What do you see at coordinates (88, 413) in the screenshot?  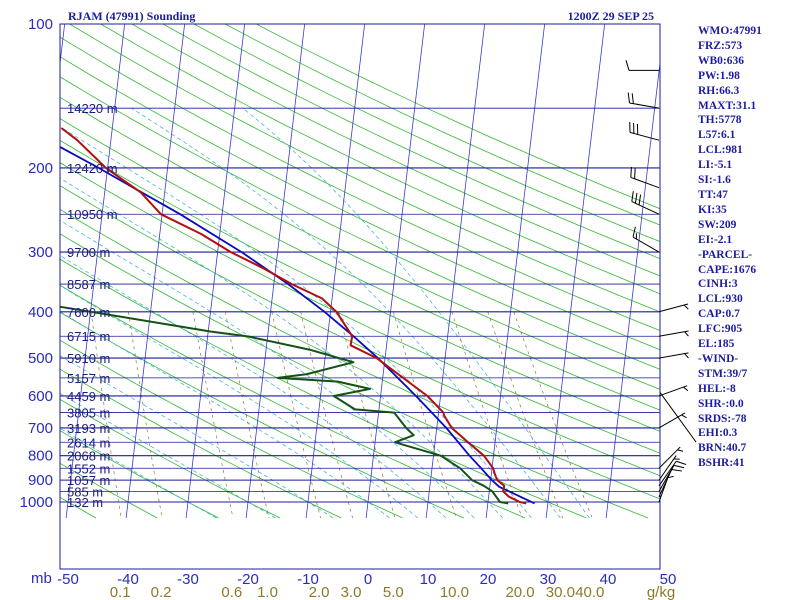 I see `height-label: 3805 m` at bounding box center [88, 413].